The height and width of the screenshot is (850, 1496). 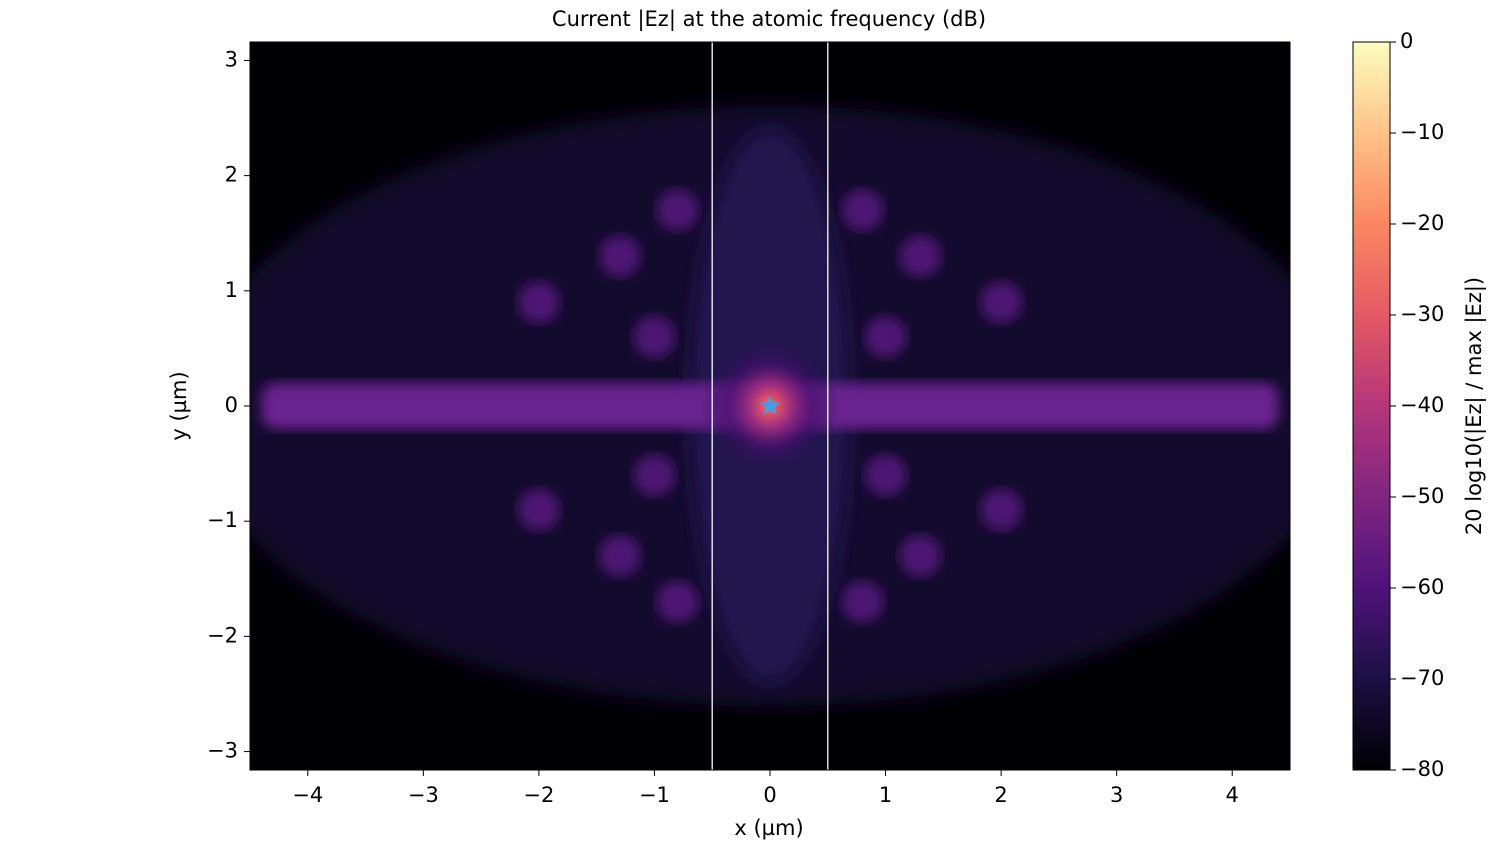 I want to click on colorbar-tick-label: −10, so click(x=1422, y=132).